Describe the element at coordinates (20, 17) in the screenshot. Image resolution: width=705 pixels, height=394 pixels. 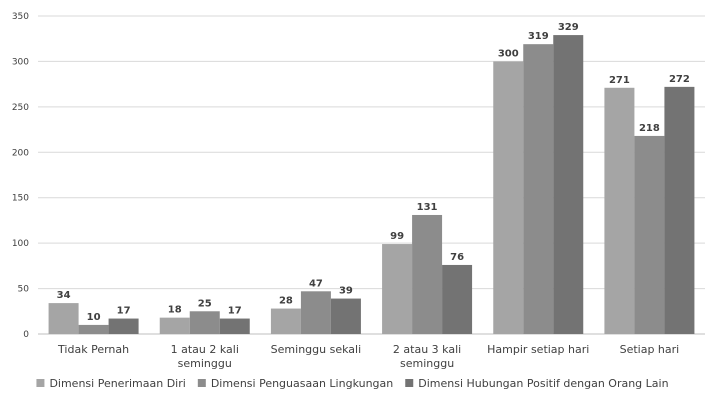
I see `y-tick-label: 350` at that location.